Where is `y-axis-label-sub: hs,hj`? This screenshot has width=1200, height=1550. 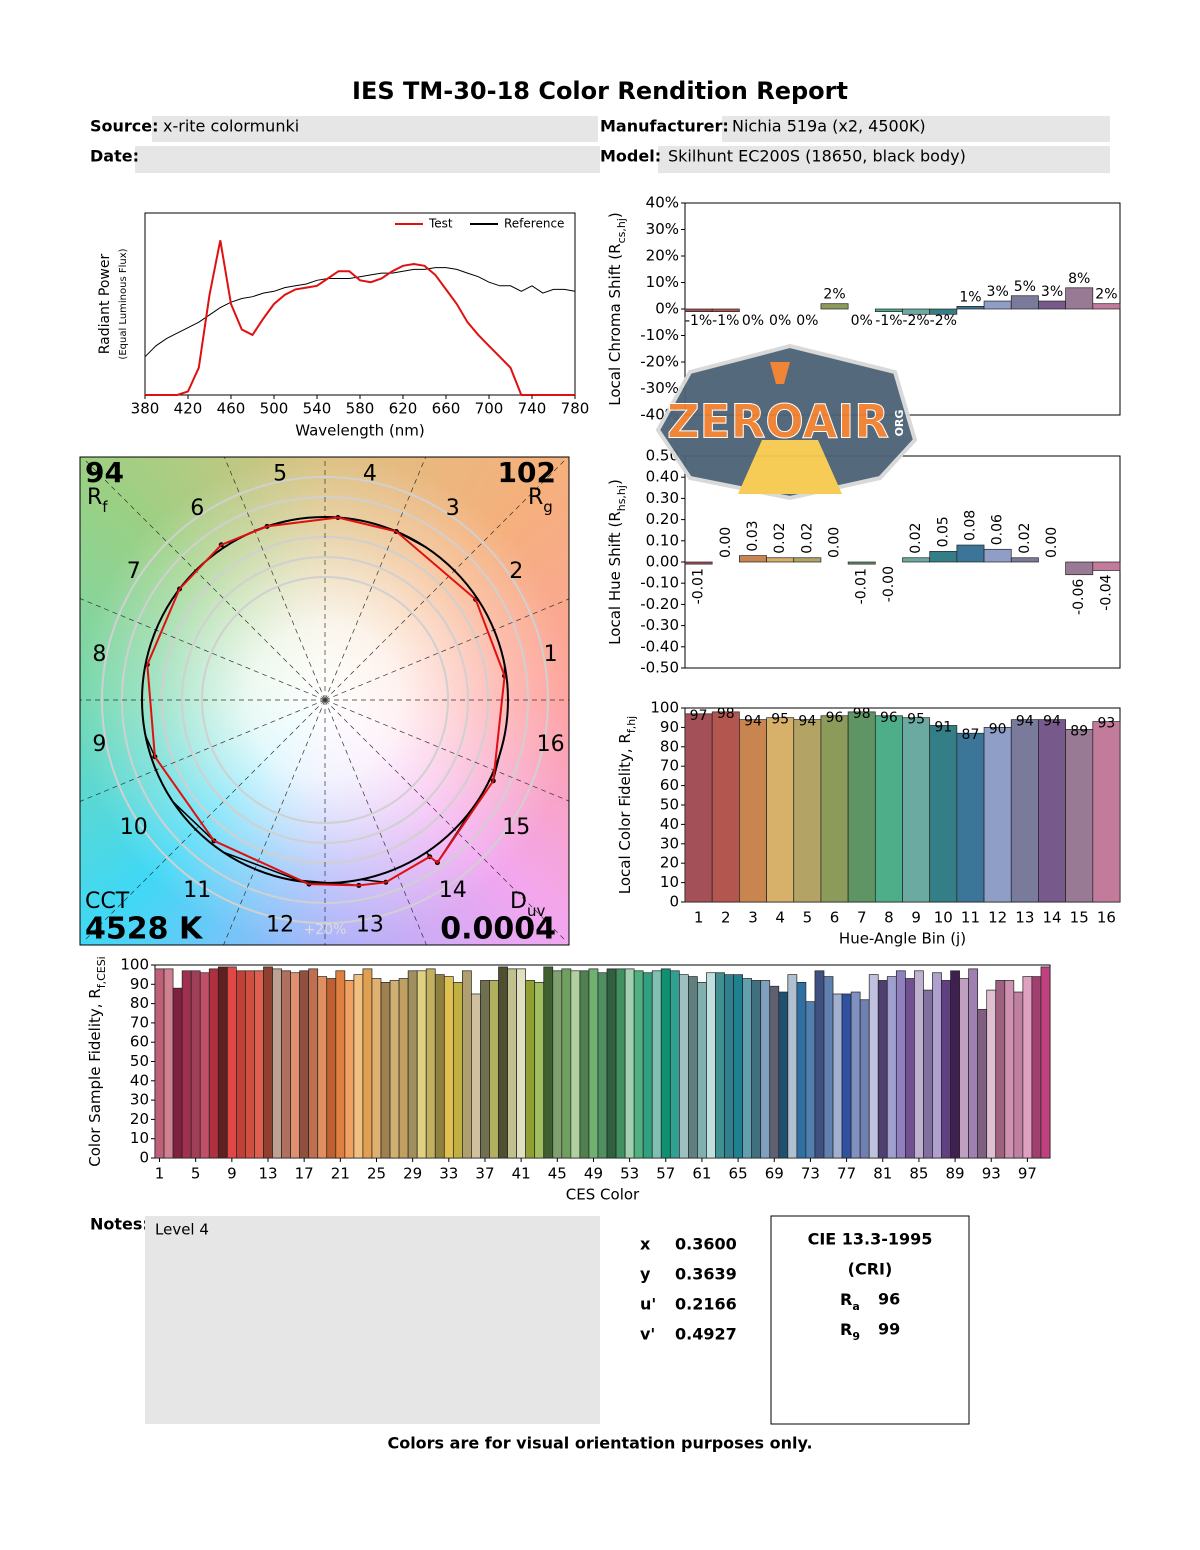
y-axis-label-sub: hs,hj is located at coordinates (621, 498).